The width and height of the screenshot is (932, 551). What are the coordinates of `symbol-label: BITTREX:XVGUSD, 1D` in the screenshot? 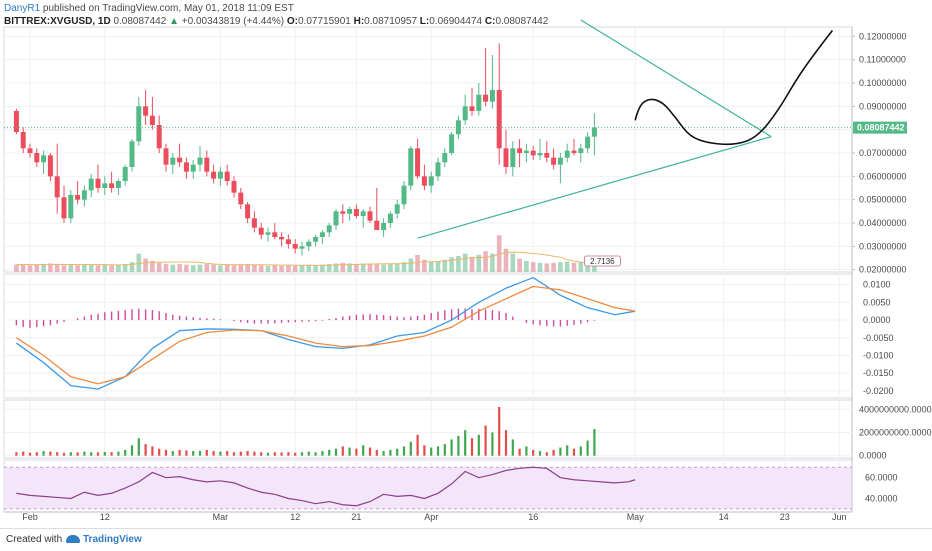 It's located at (57, 21).